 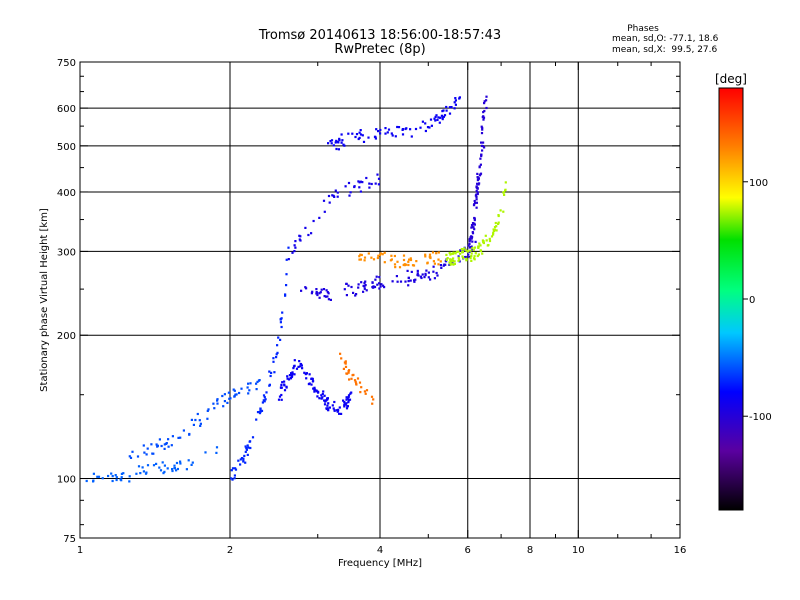 What do you see at coordinates (643, 29) in the screenshot?
I see `phase-info-header: Phases` at bounding box center [643, 29].